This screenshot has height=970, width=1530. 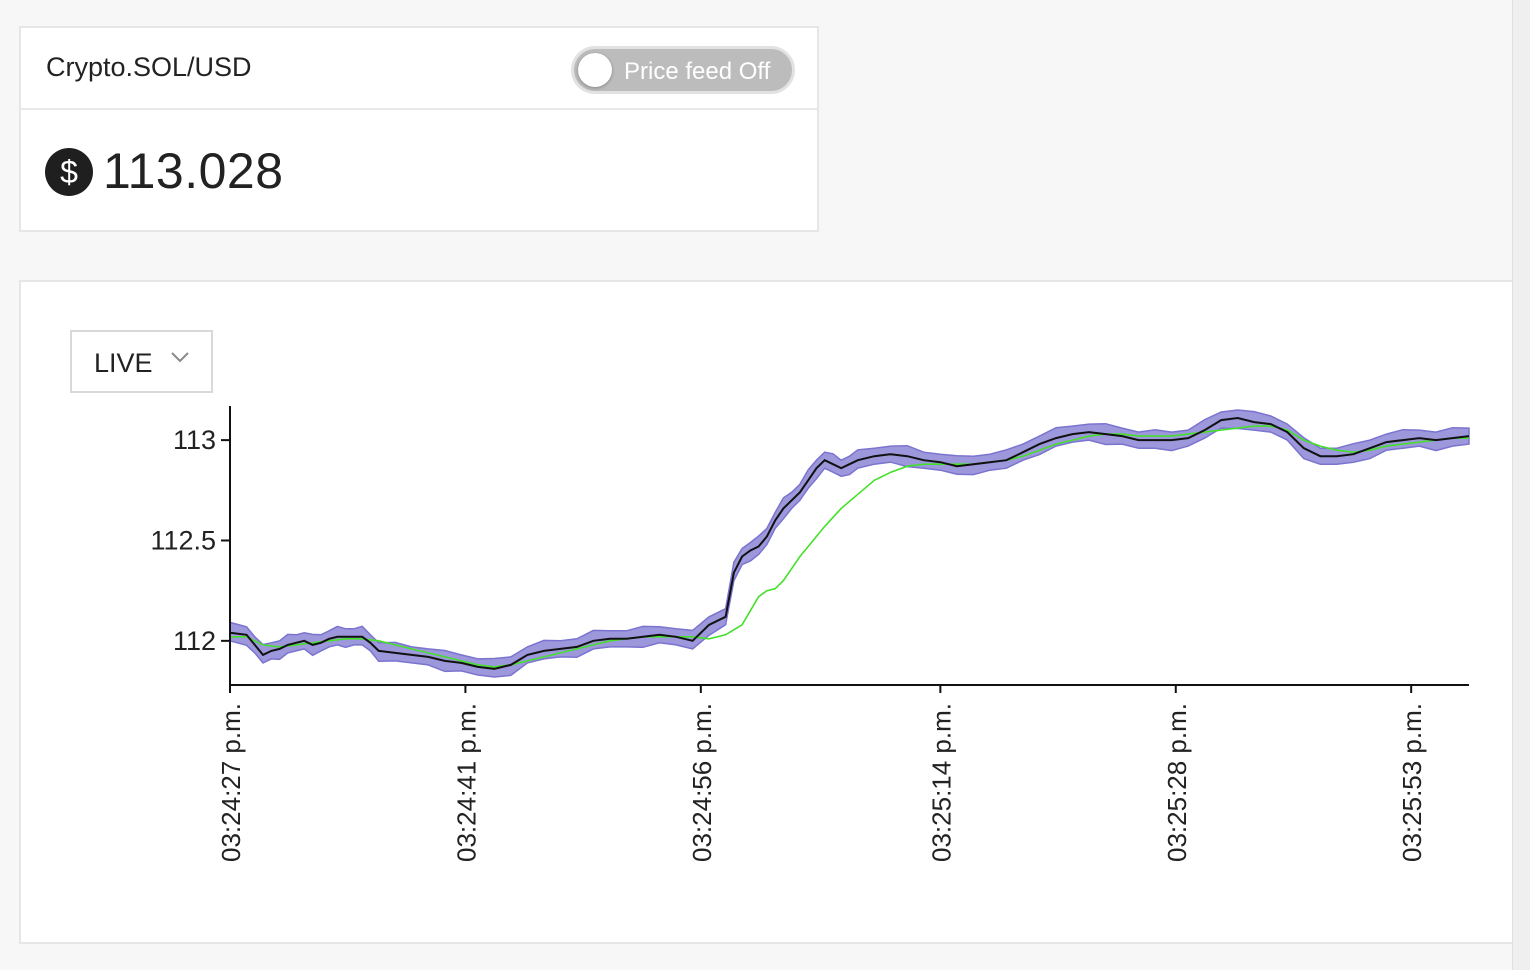 I want to click on dollar-icon: $, so click(x=69, y=172).